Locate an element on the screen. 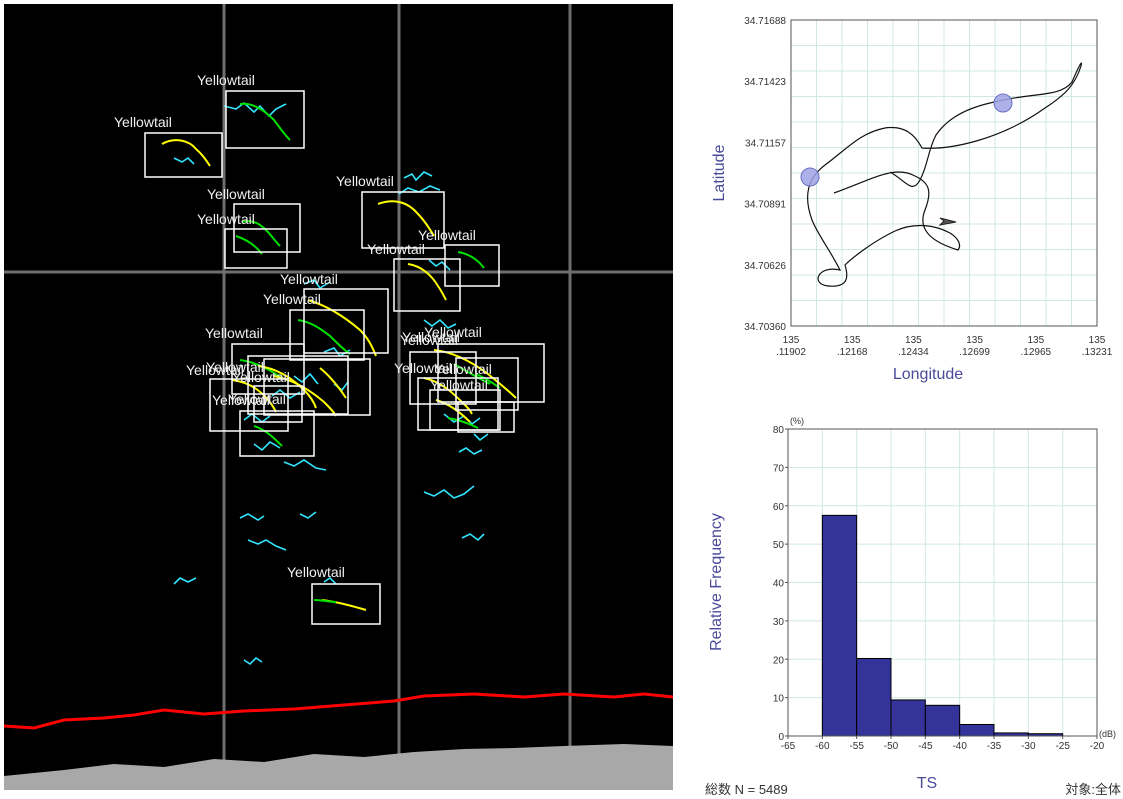  map-x-tick-label: .12965 is located at coordinates (1036, 352).